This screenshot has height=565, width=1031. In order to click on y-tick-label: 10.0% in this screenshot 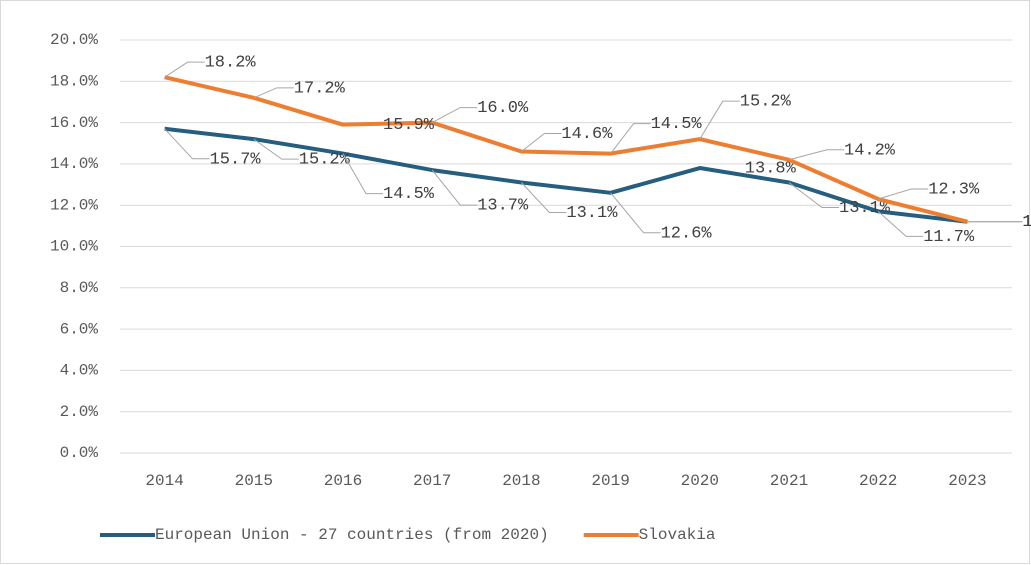, I will do `click(74, 247)`.